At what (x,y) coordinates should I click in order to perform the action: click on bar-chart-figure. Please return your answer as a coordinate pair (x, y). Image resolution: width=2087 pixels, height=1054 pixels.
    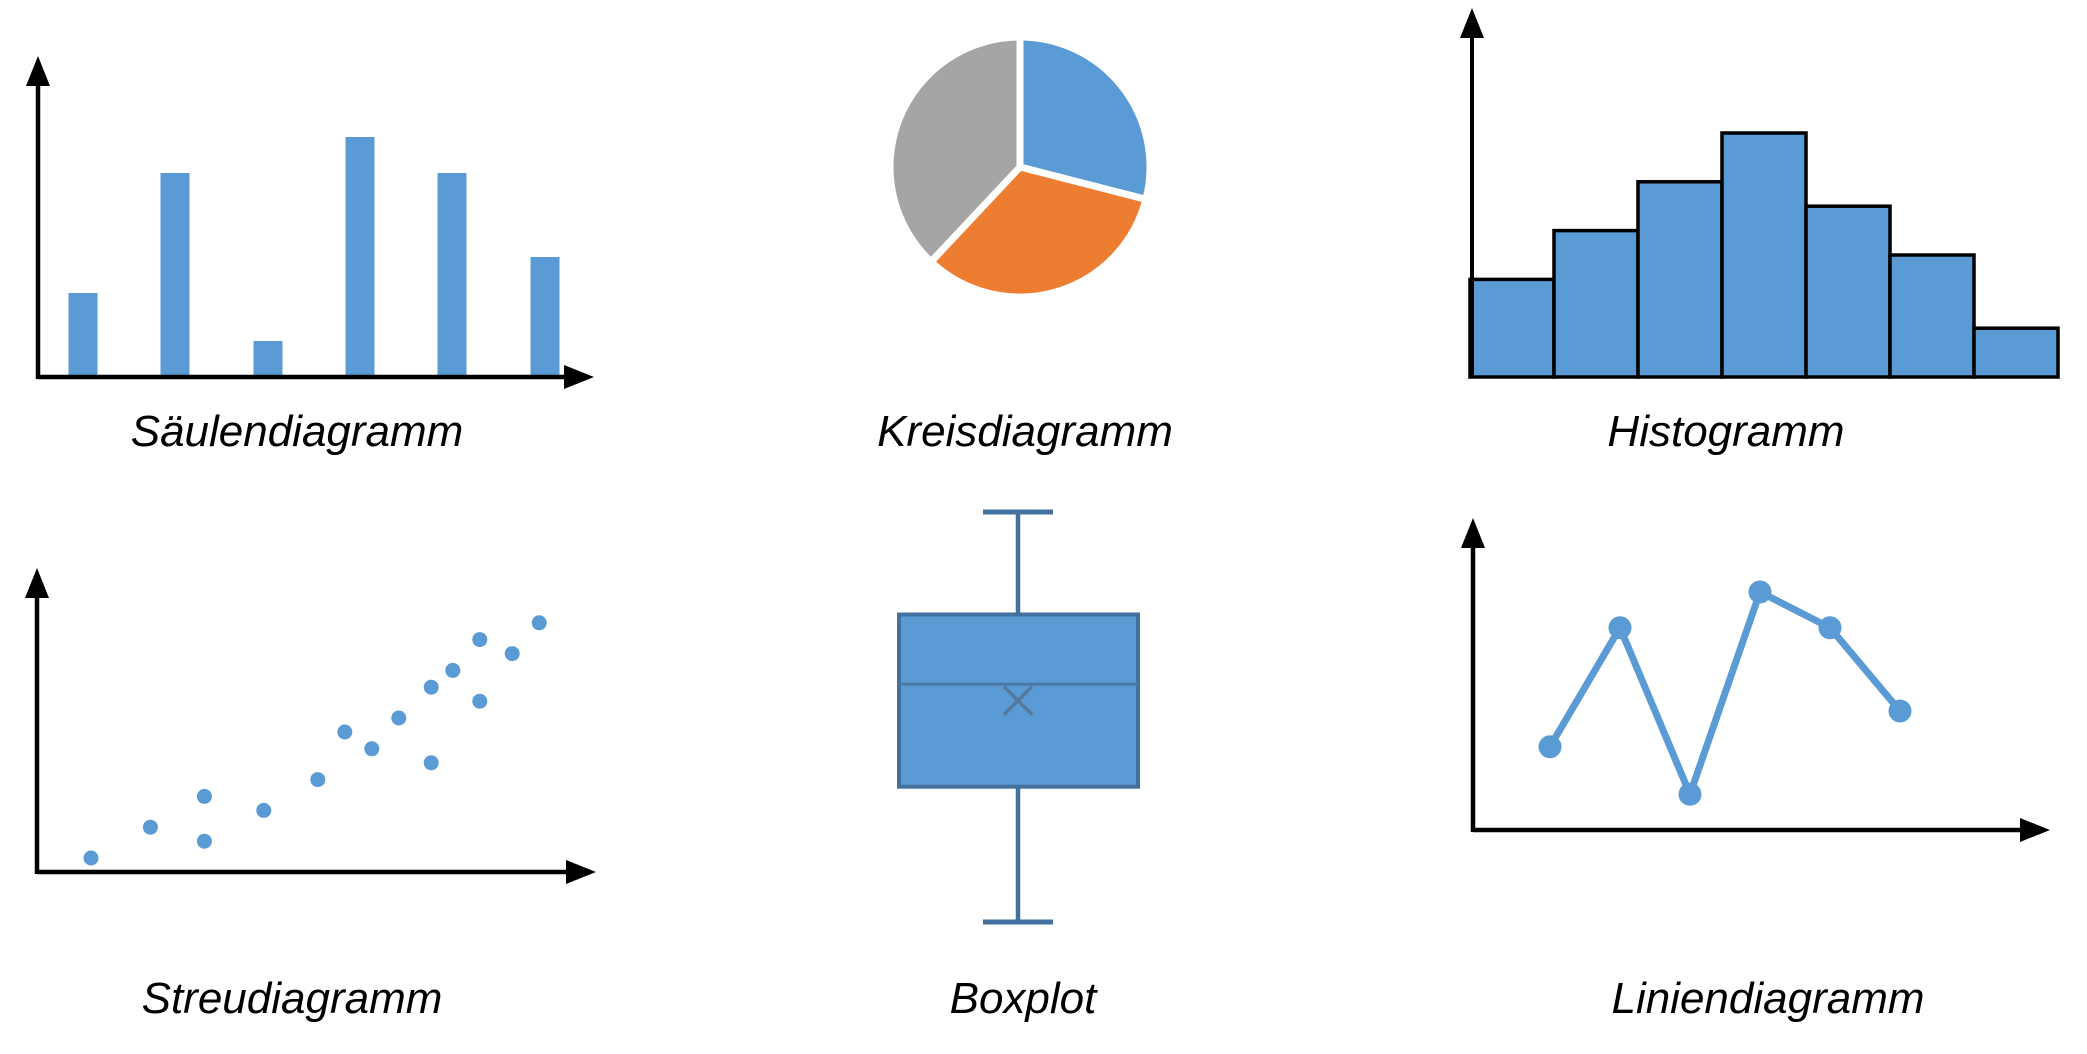
    Looking at the image, I should click on (310, 215).